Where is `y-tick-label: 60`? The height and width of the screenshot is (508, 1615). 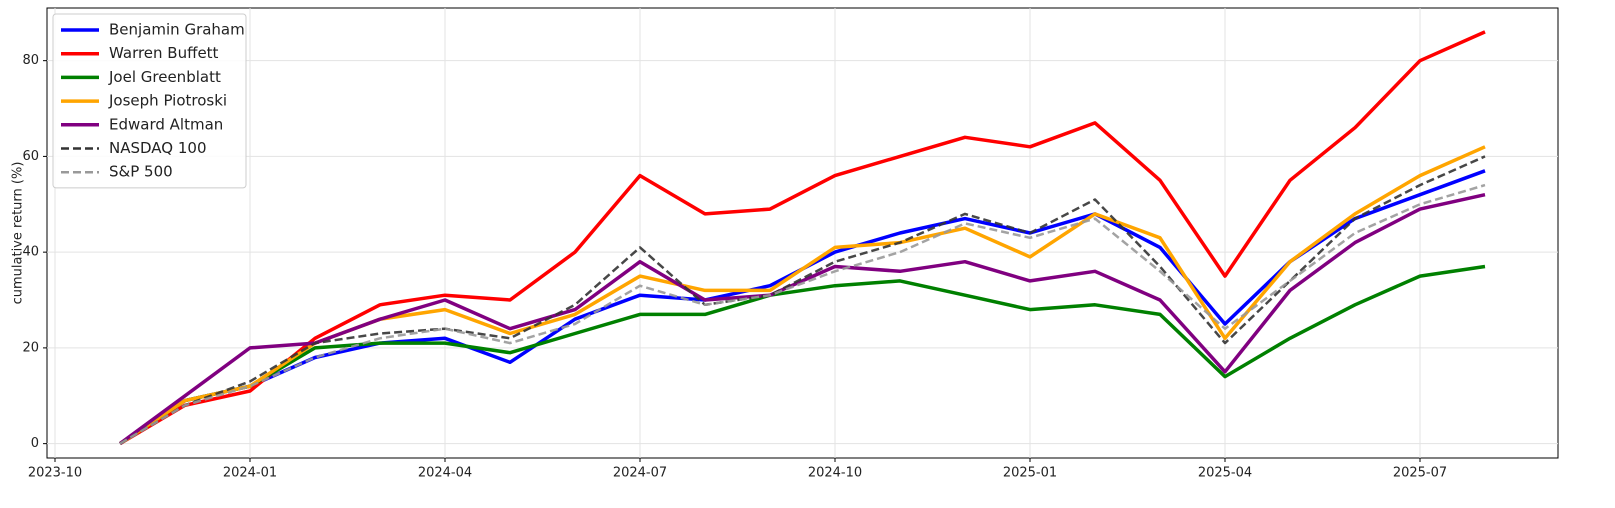 y-tick-label: 60 is located at coordinates (30, 156).